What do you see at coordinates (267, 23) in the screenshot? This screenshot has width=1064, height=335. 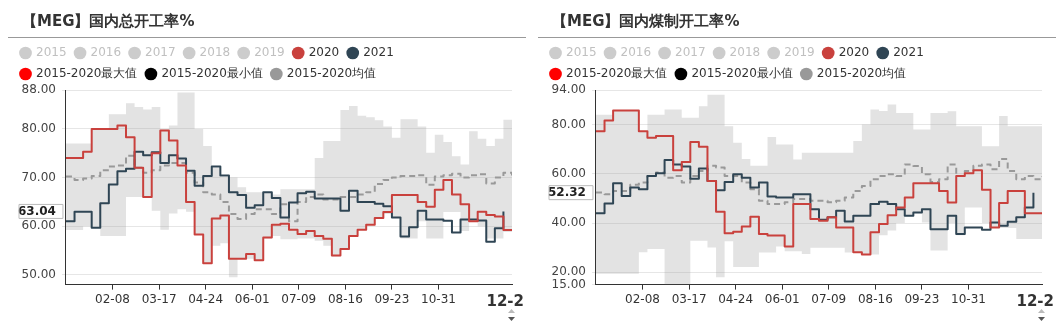 I see `chart-title: 【MEG】国内总开工率%` at bounding box center [267, 23].